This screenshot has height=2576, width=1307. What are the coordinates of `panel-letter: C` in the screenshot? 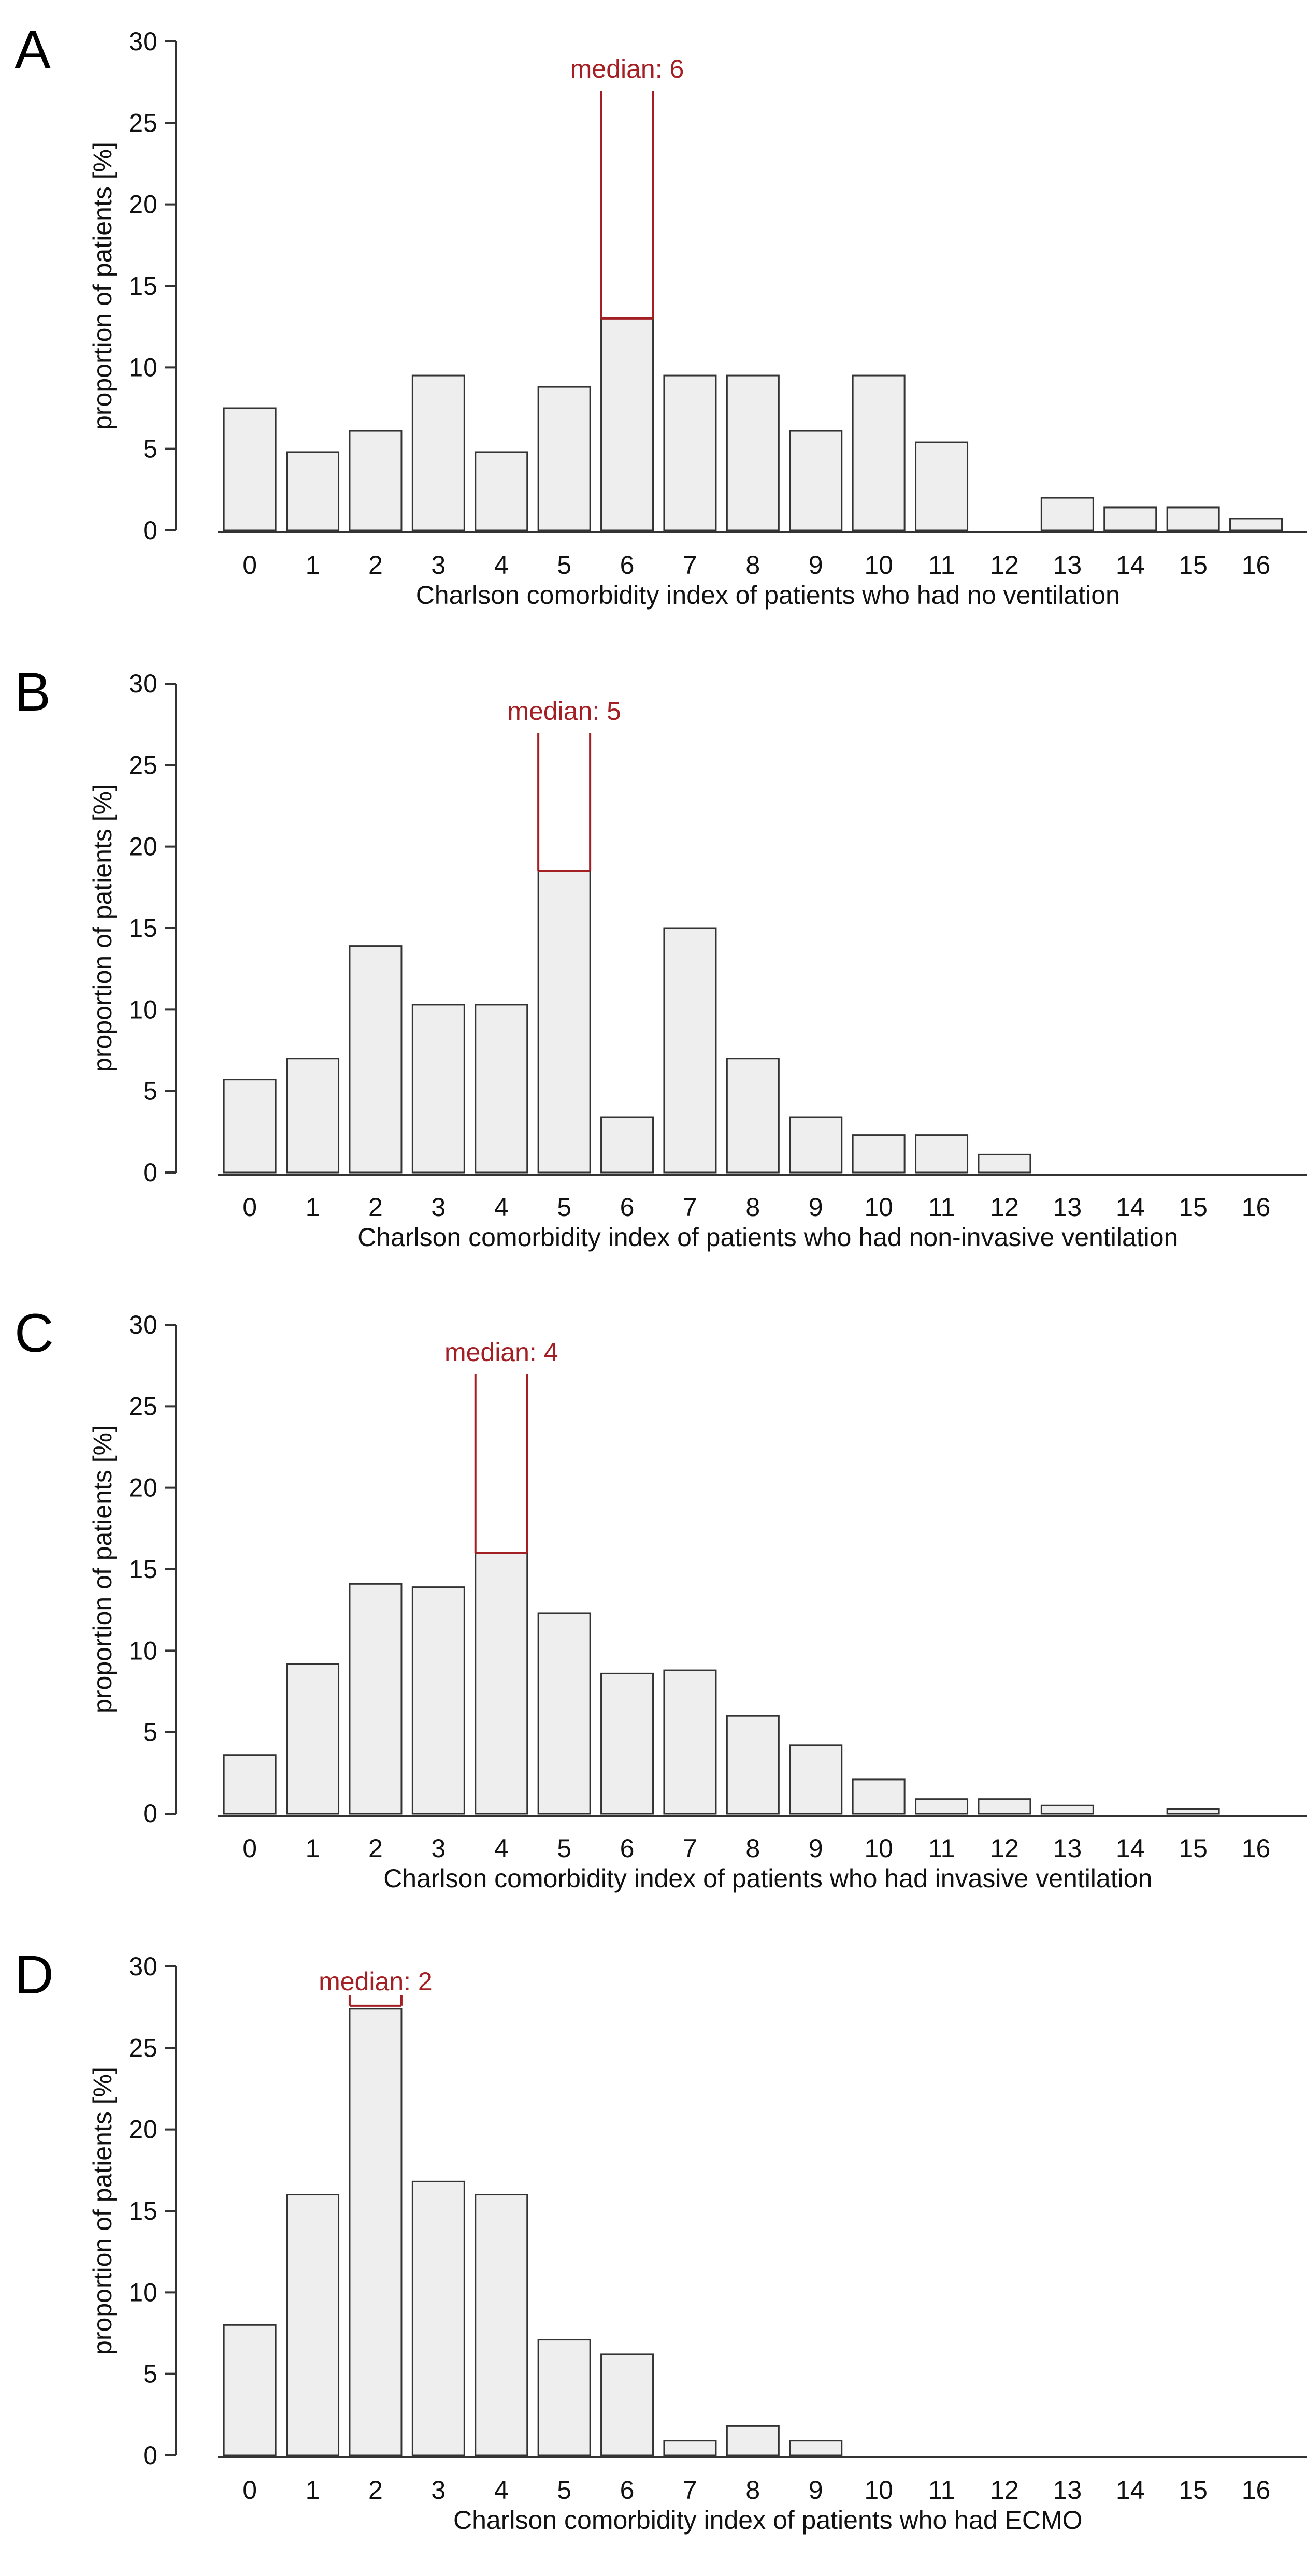 It's located at (34, 1333).